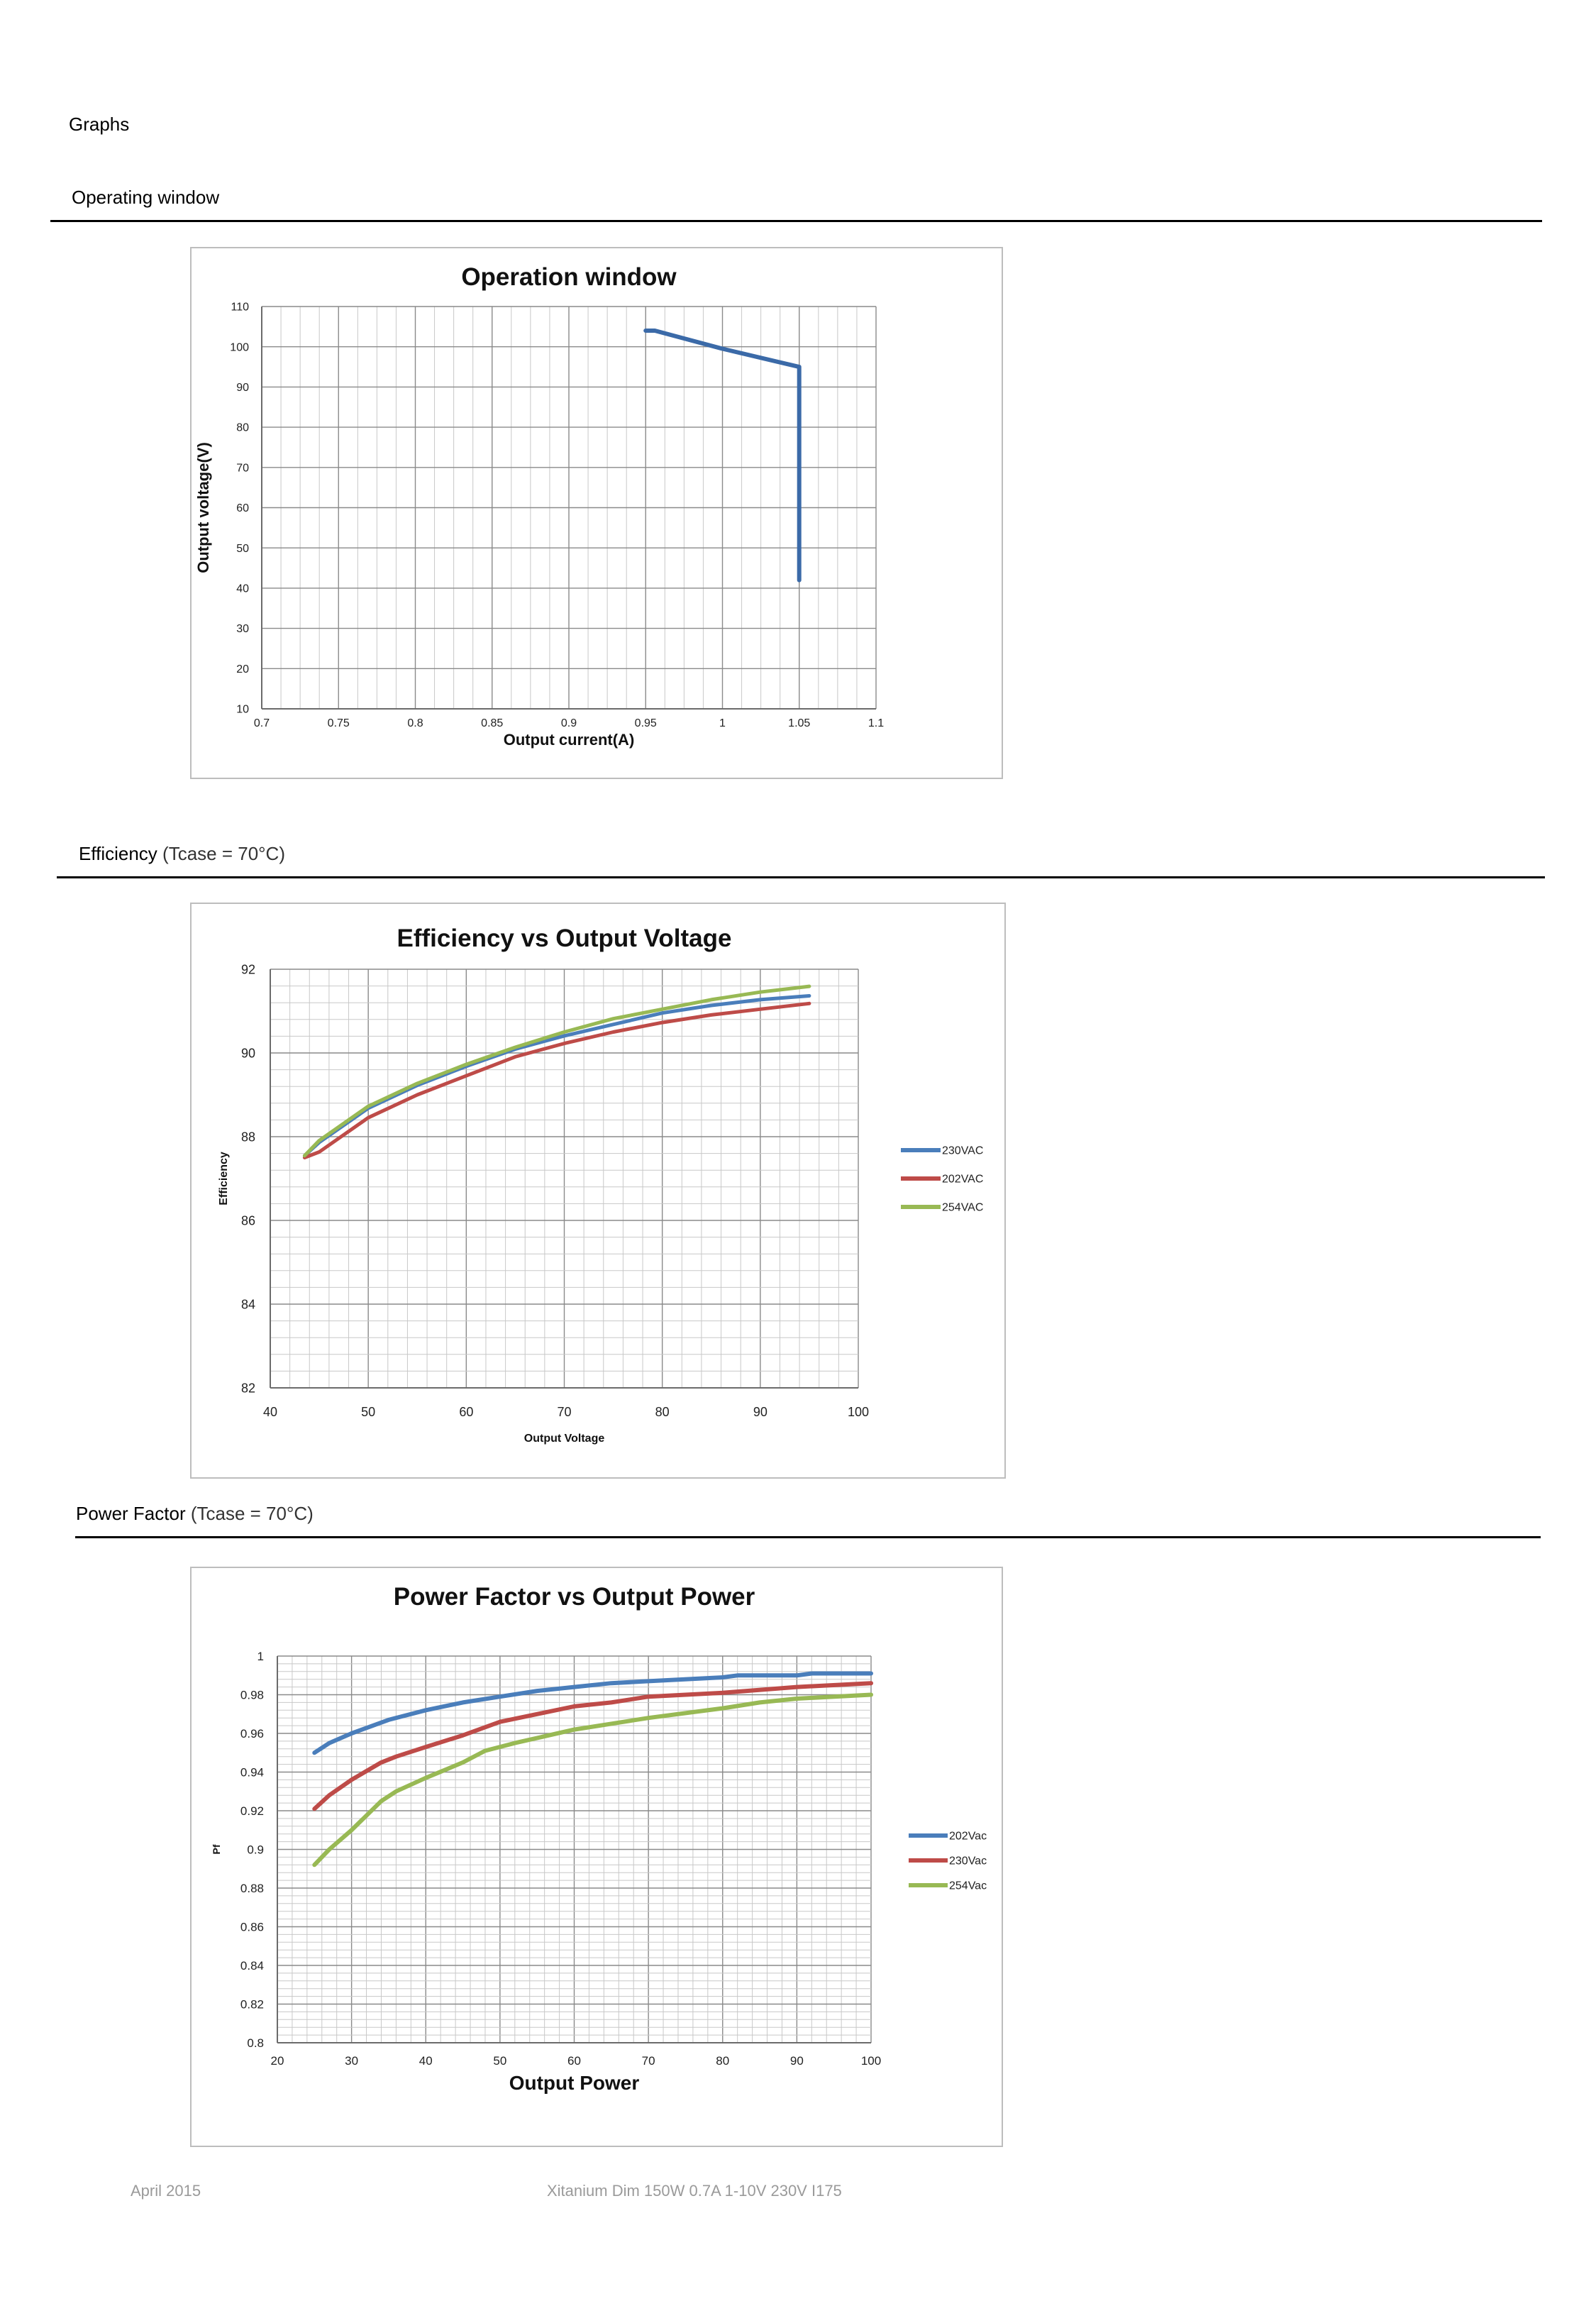  I want to click on y-tick-label: 80, so click(243, 428).